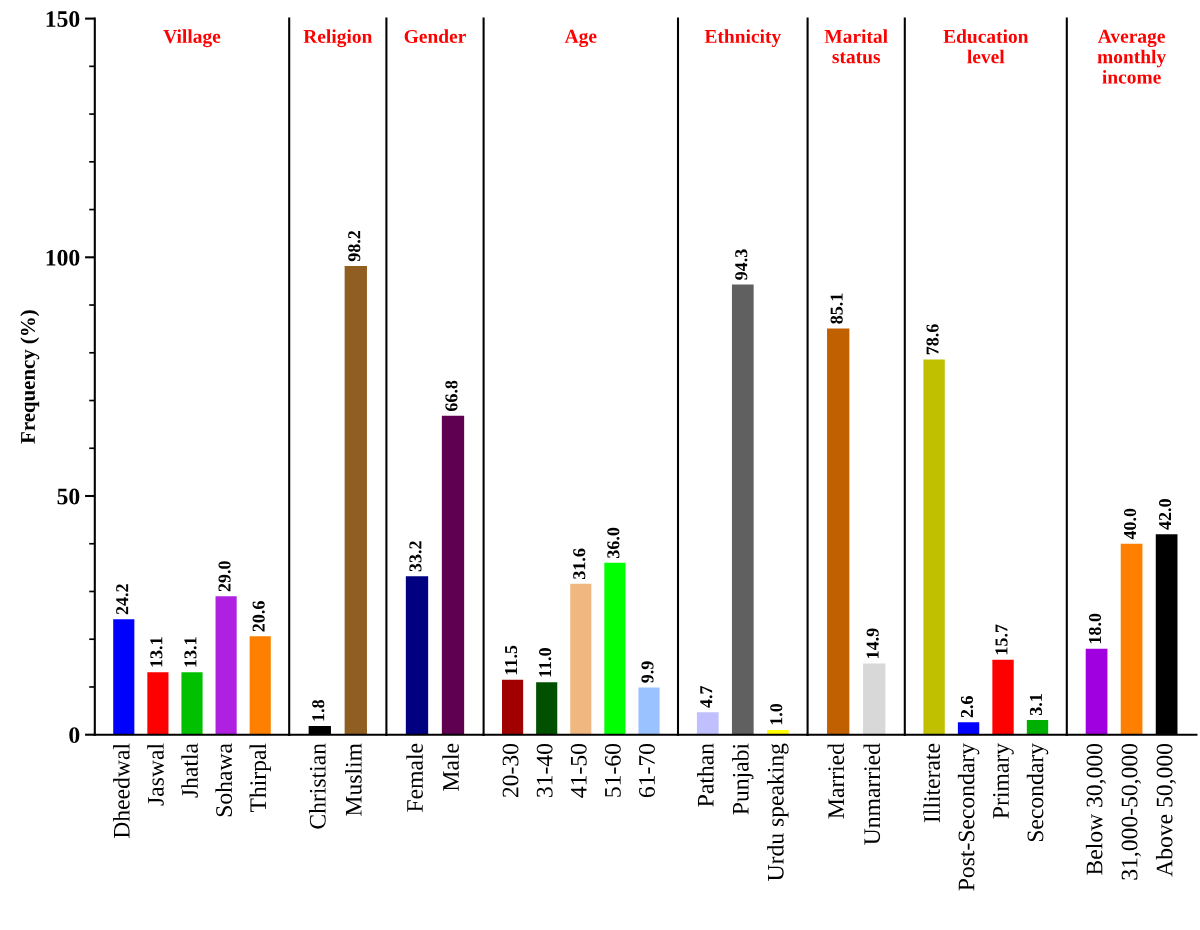 The width and height of the screenshot is (1200, 930). Describe the element at coordinates (743, 779) in the screenshot. I see `x-tick-label: Punjabi` at that location.